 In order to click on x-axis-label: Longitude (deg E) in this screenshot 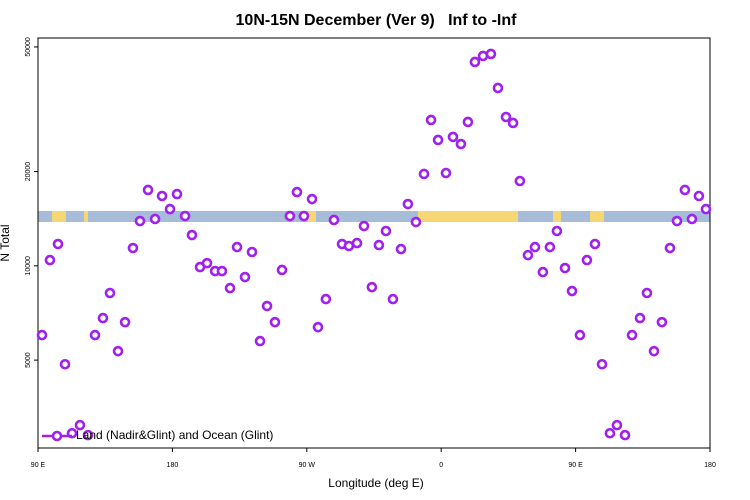, I will do `click(375, 483)`.